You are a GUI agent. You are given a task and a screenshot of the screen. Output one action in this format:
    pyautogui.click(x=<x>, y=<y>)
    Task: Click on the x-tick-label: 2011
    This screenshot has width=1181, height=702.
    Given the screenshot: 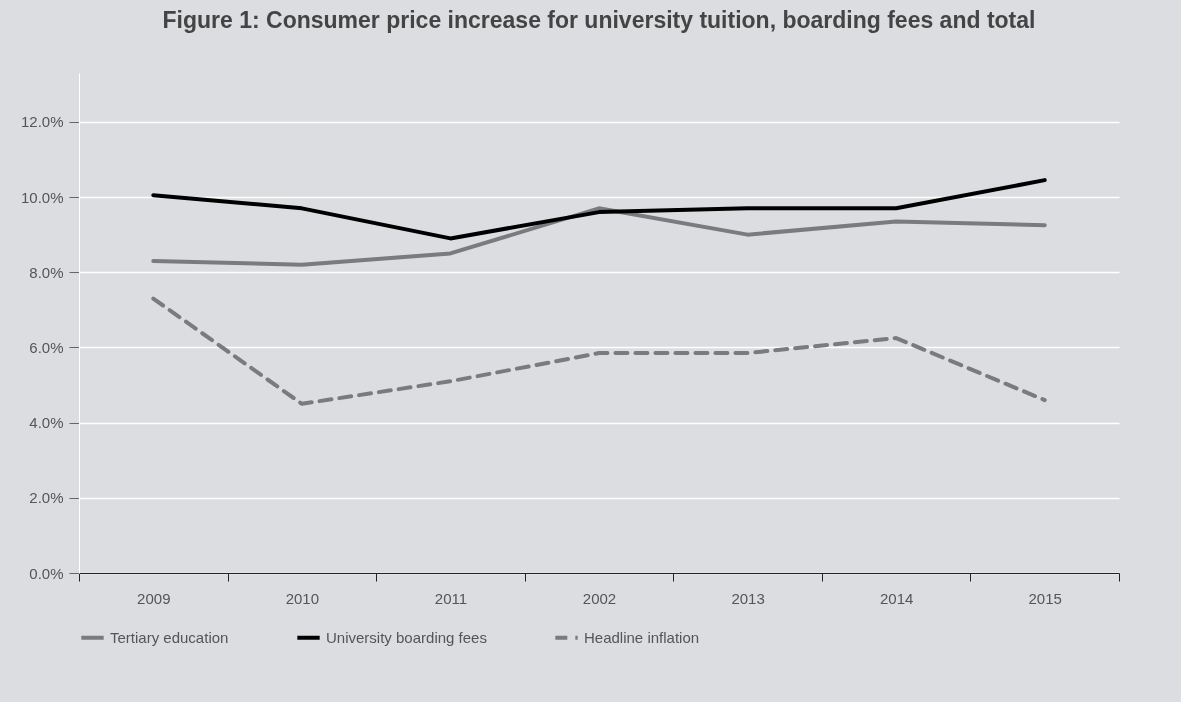 What is the action you would take?
    pyautogui.click(x=451, y=598)
    